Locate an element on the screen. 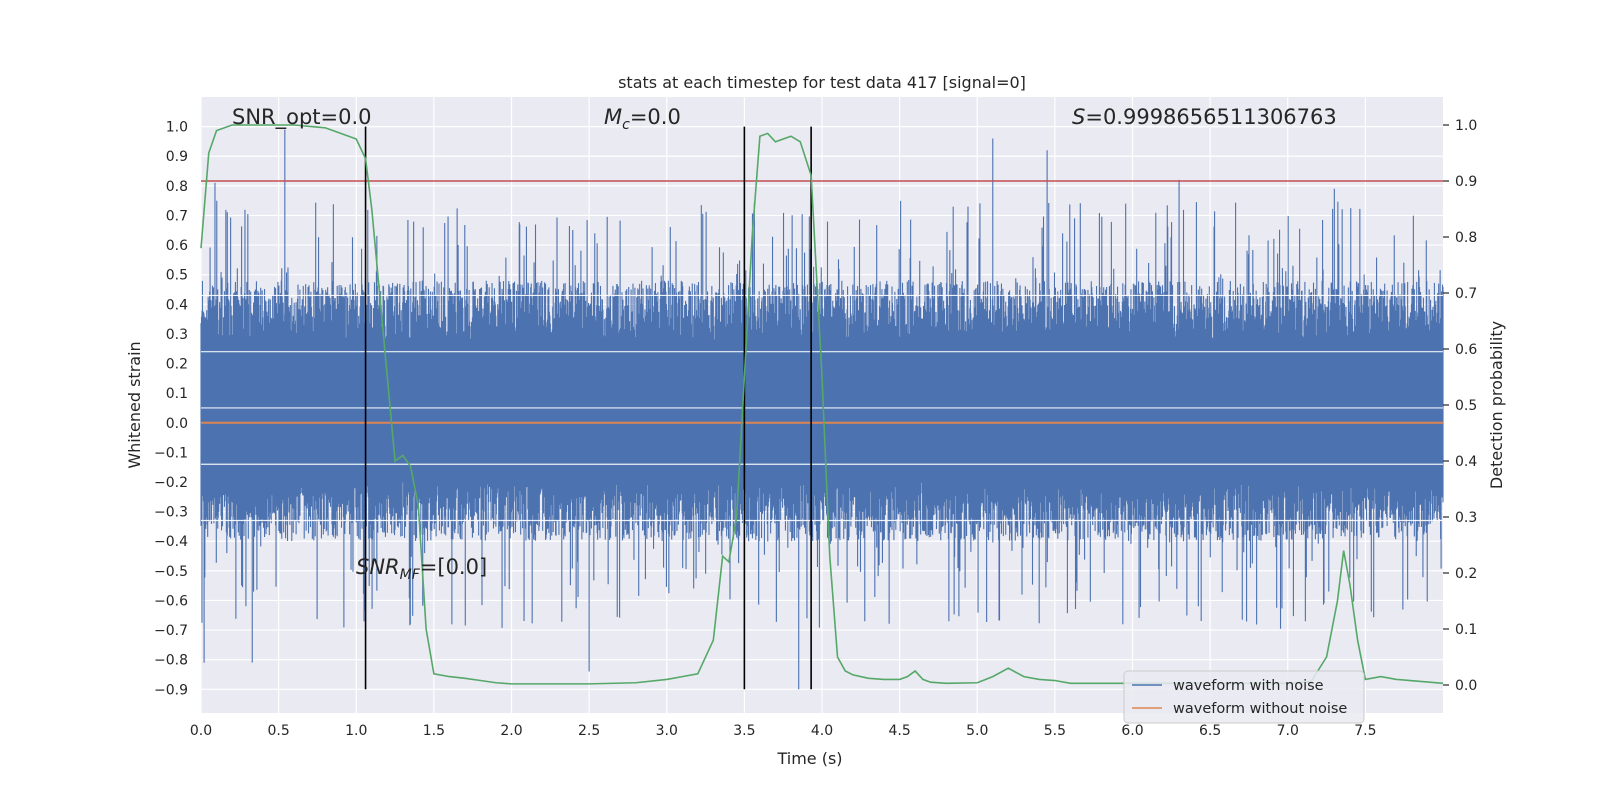 The image size is (1600, 800). y-tick-label: 1.0 is located at coordinates (177, 128).